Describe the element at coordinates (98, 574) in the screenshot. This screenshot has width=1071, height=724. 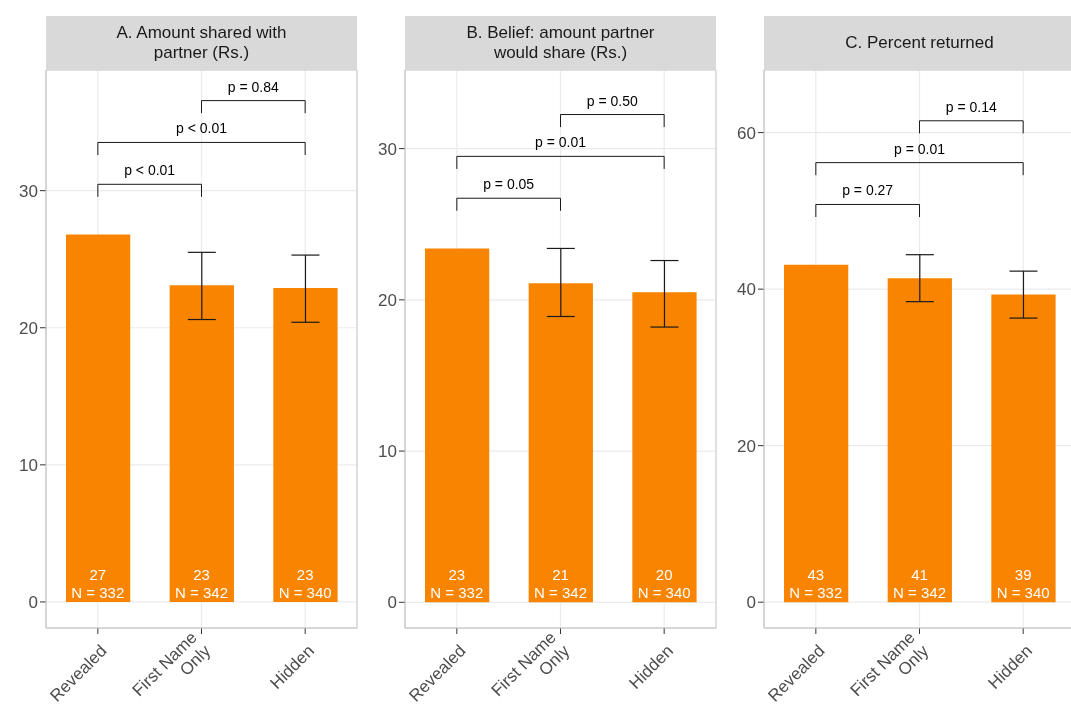
I see `data-label: 27` at that location.